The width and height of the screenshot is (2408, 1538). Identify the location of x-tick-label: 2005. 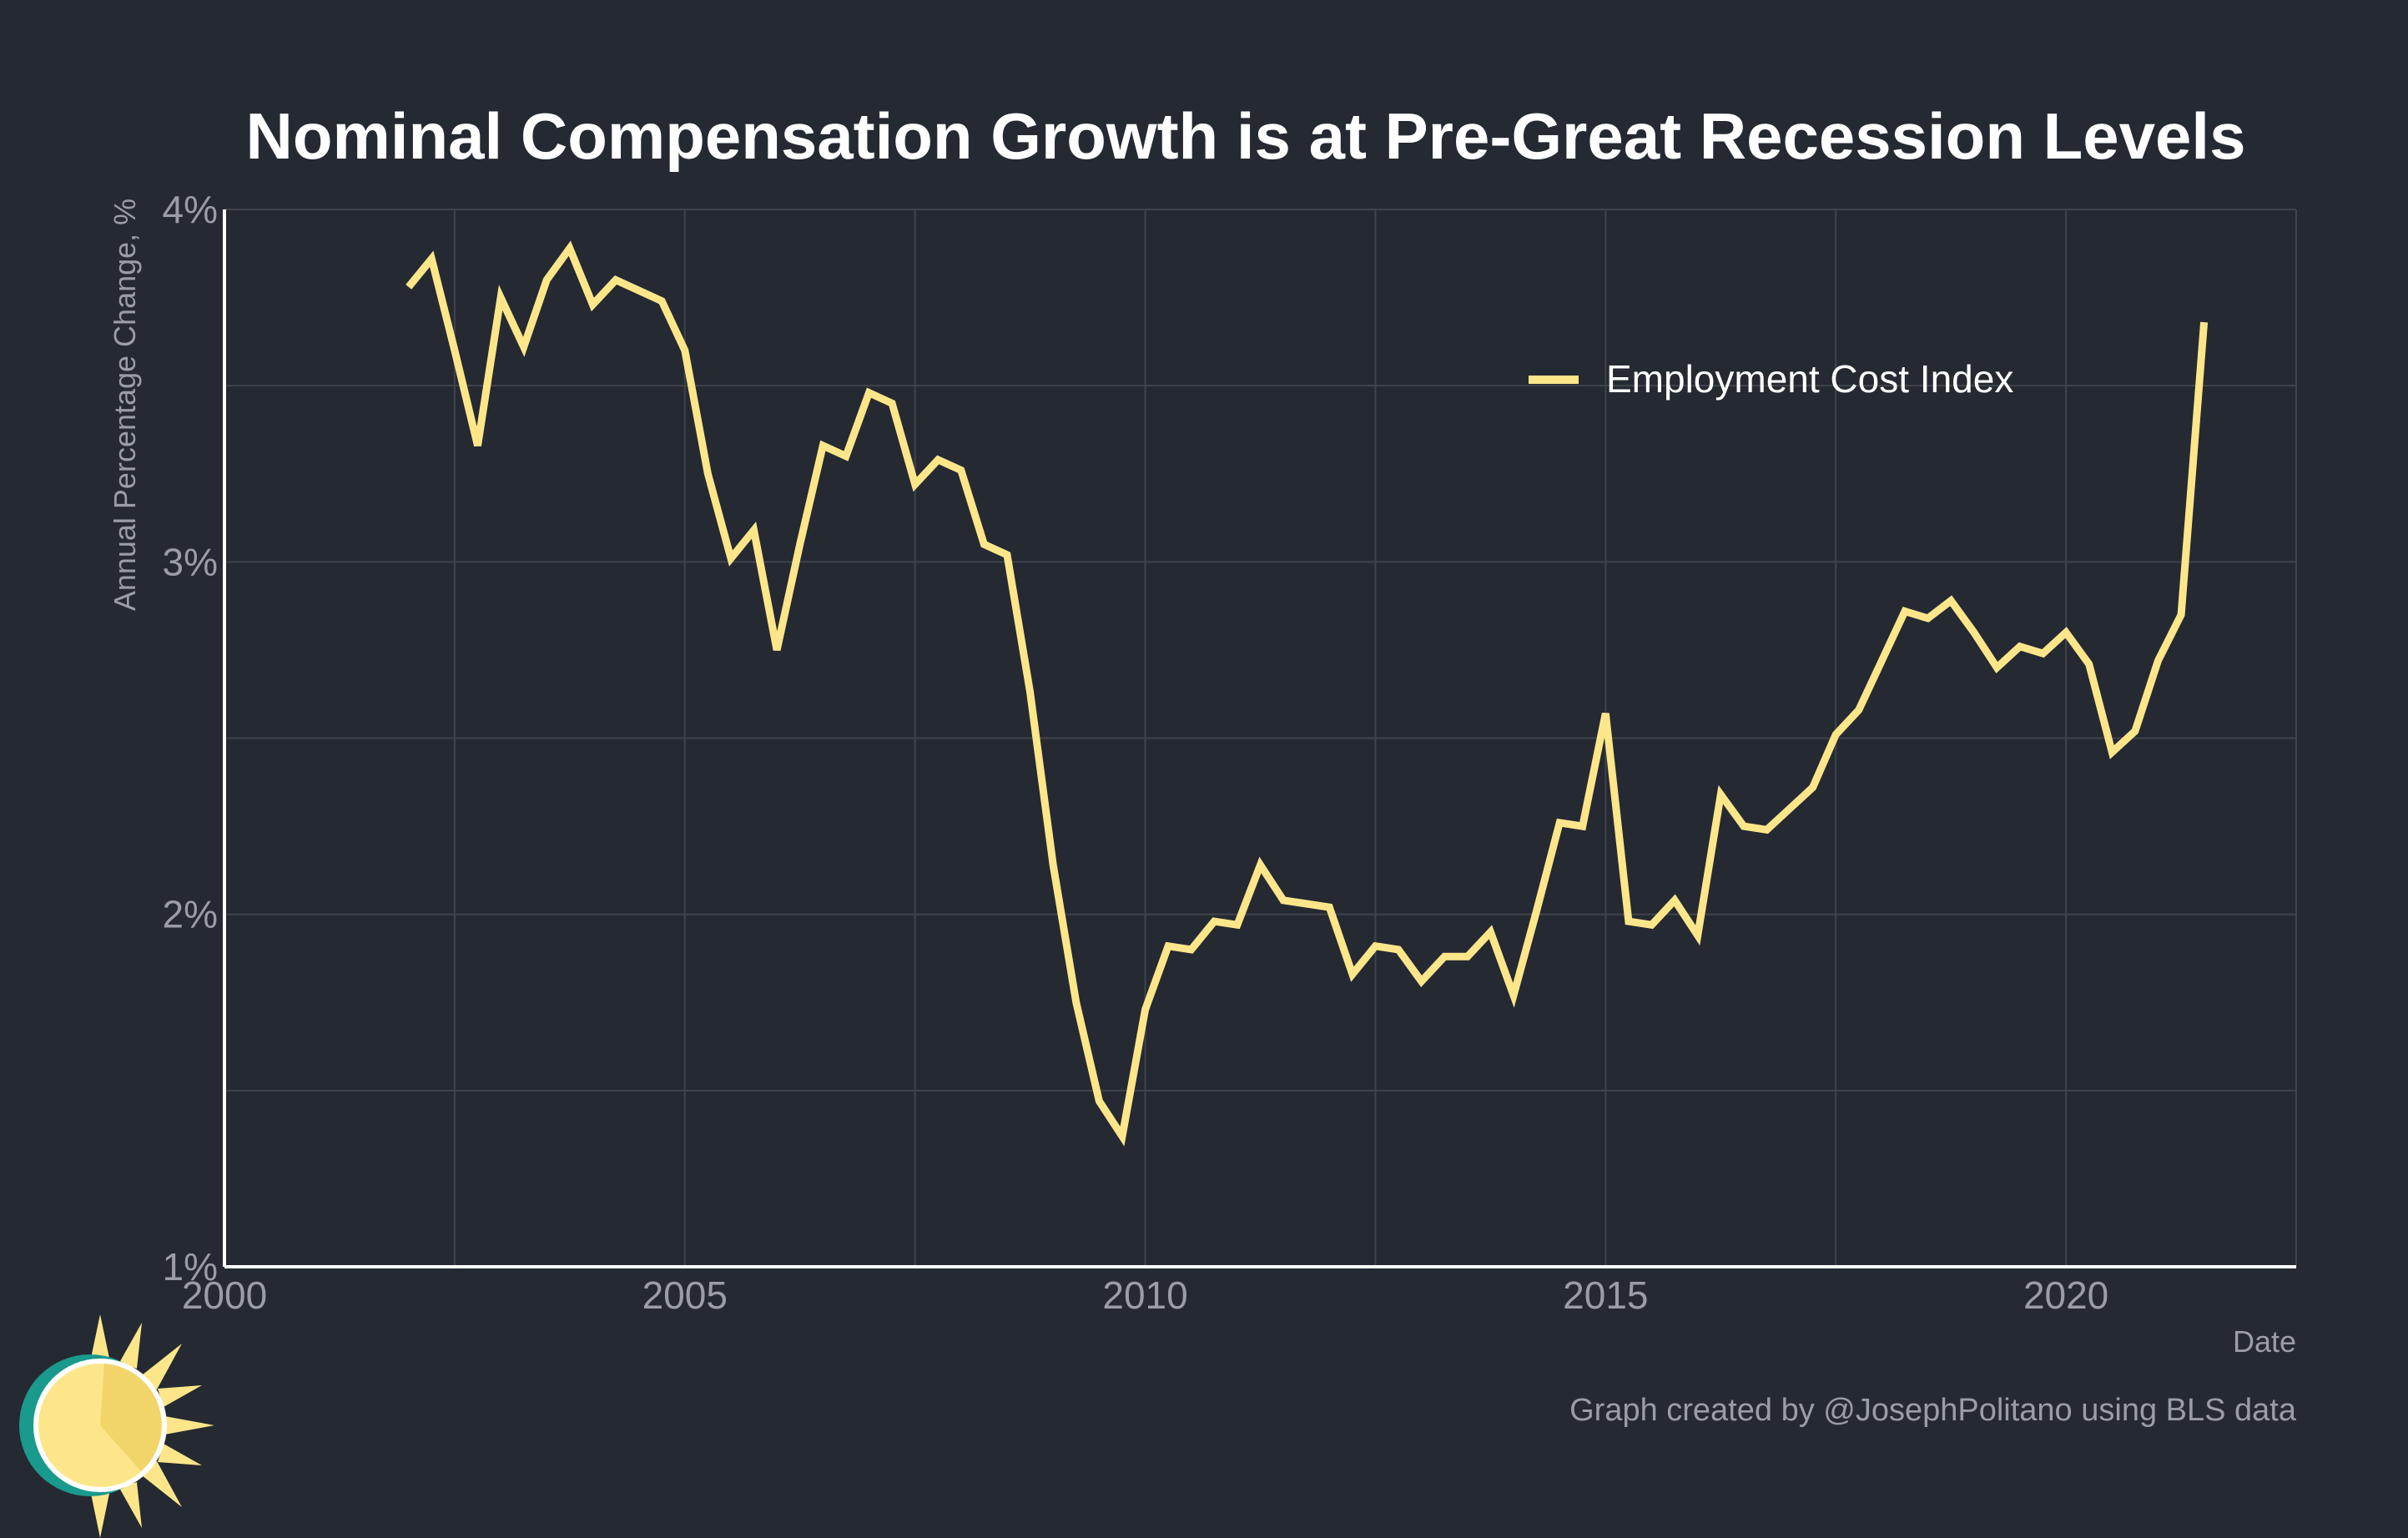
(685, 1295).